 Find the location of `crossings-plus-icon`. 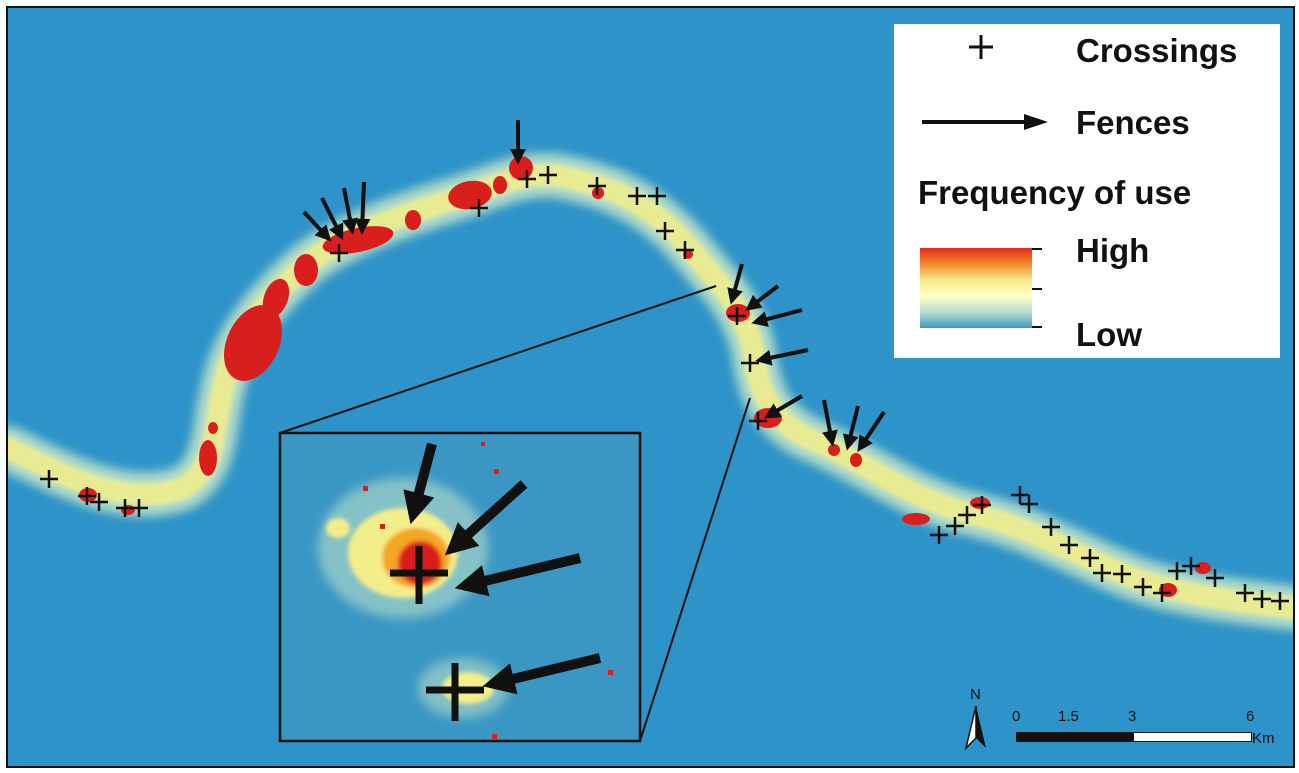

crossings-plus-icon is located at coordinates (981, 47).